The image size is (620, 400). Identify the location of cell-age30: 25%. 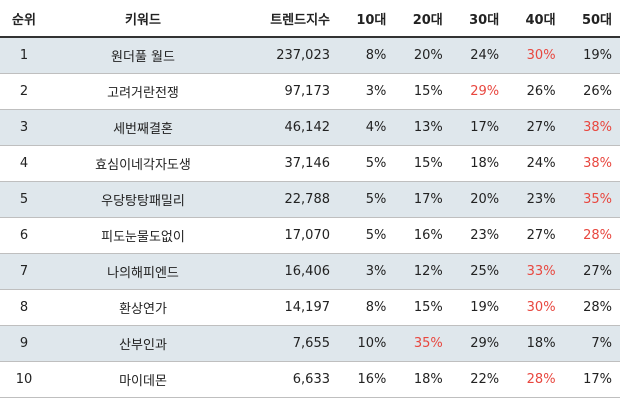
(485, 271).